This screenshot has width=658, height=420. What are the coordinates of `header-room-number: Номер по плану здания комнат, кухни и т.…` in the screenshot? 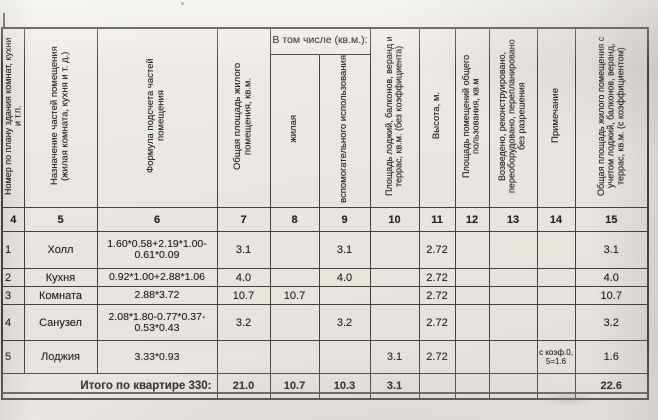 It's located at (13, 118).